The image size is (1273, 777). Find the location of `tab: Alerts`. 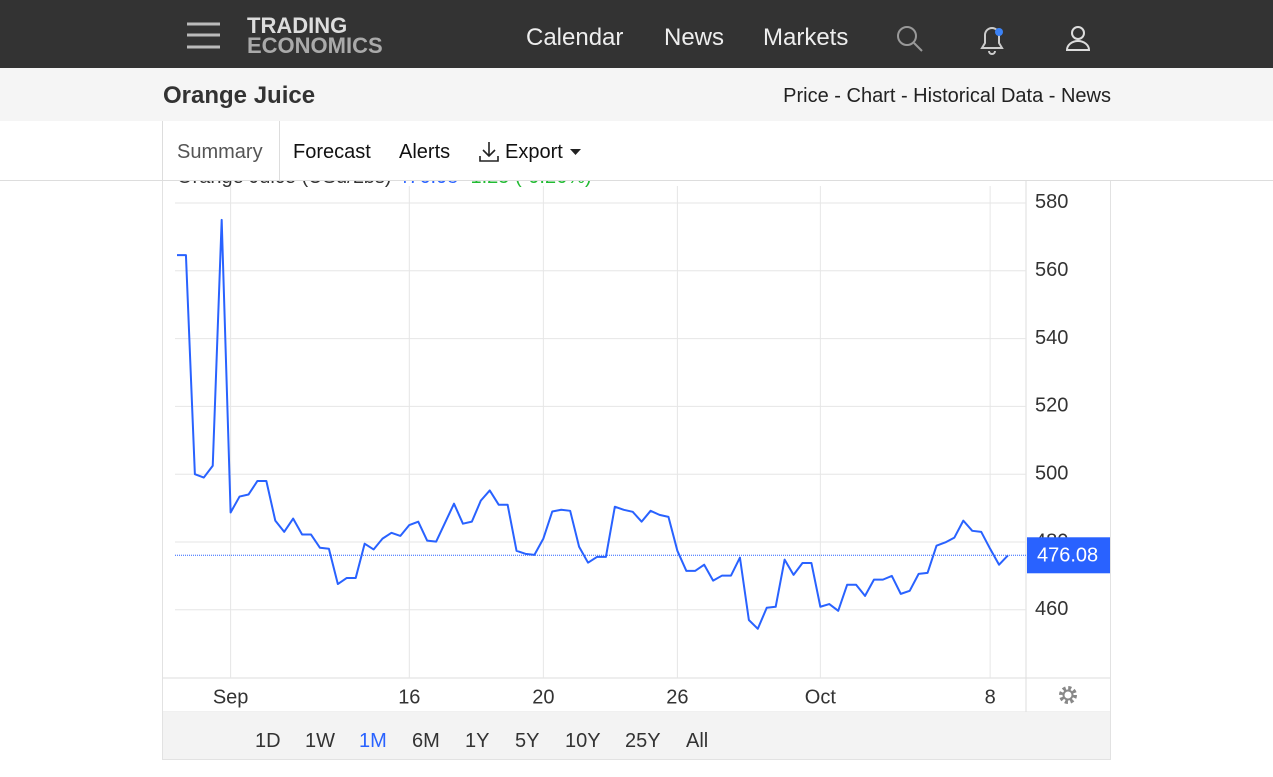

tab: Alerts is located at coordinates (425, 152).